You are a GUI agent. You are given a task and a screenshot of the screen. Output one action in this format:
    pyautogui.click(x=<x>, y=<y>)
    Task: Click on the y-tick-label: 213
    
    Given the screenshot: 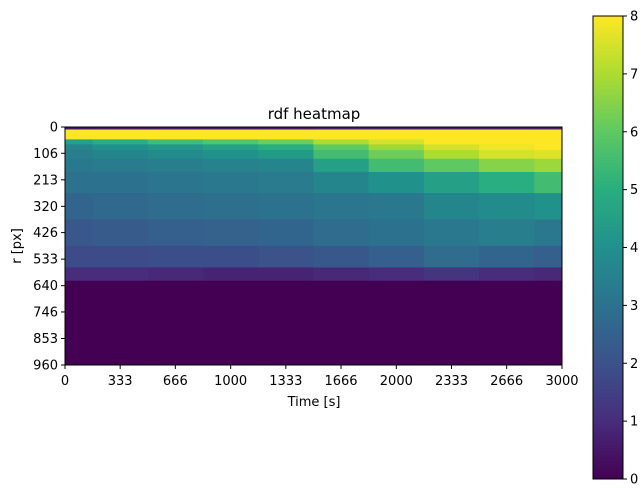 What is the action you would take?
    pyautogui.click(x=45, y=180)
    